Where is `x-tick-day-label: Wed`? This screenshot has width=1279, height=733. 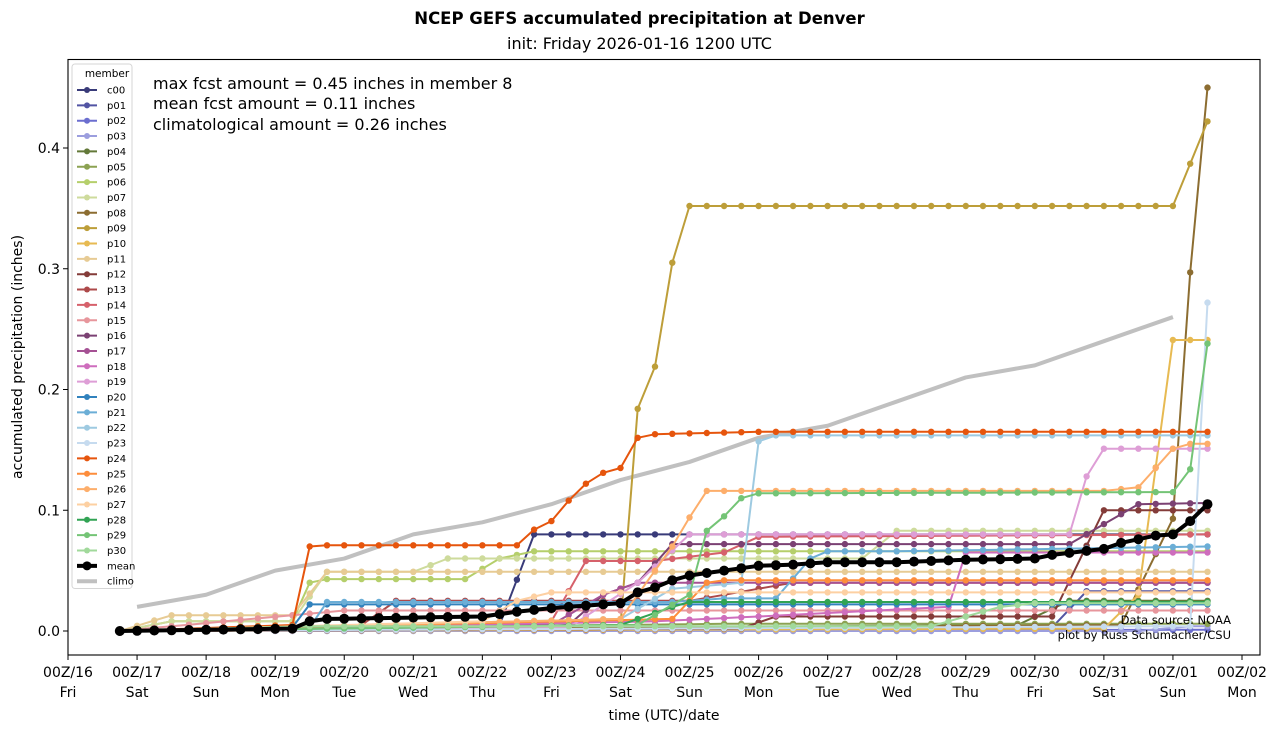
x-tick-day-label: Wed is located at coordinates (413, 693).